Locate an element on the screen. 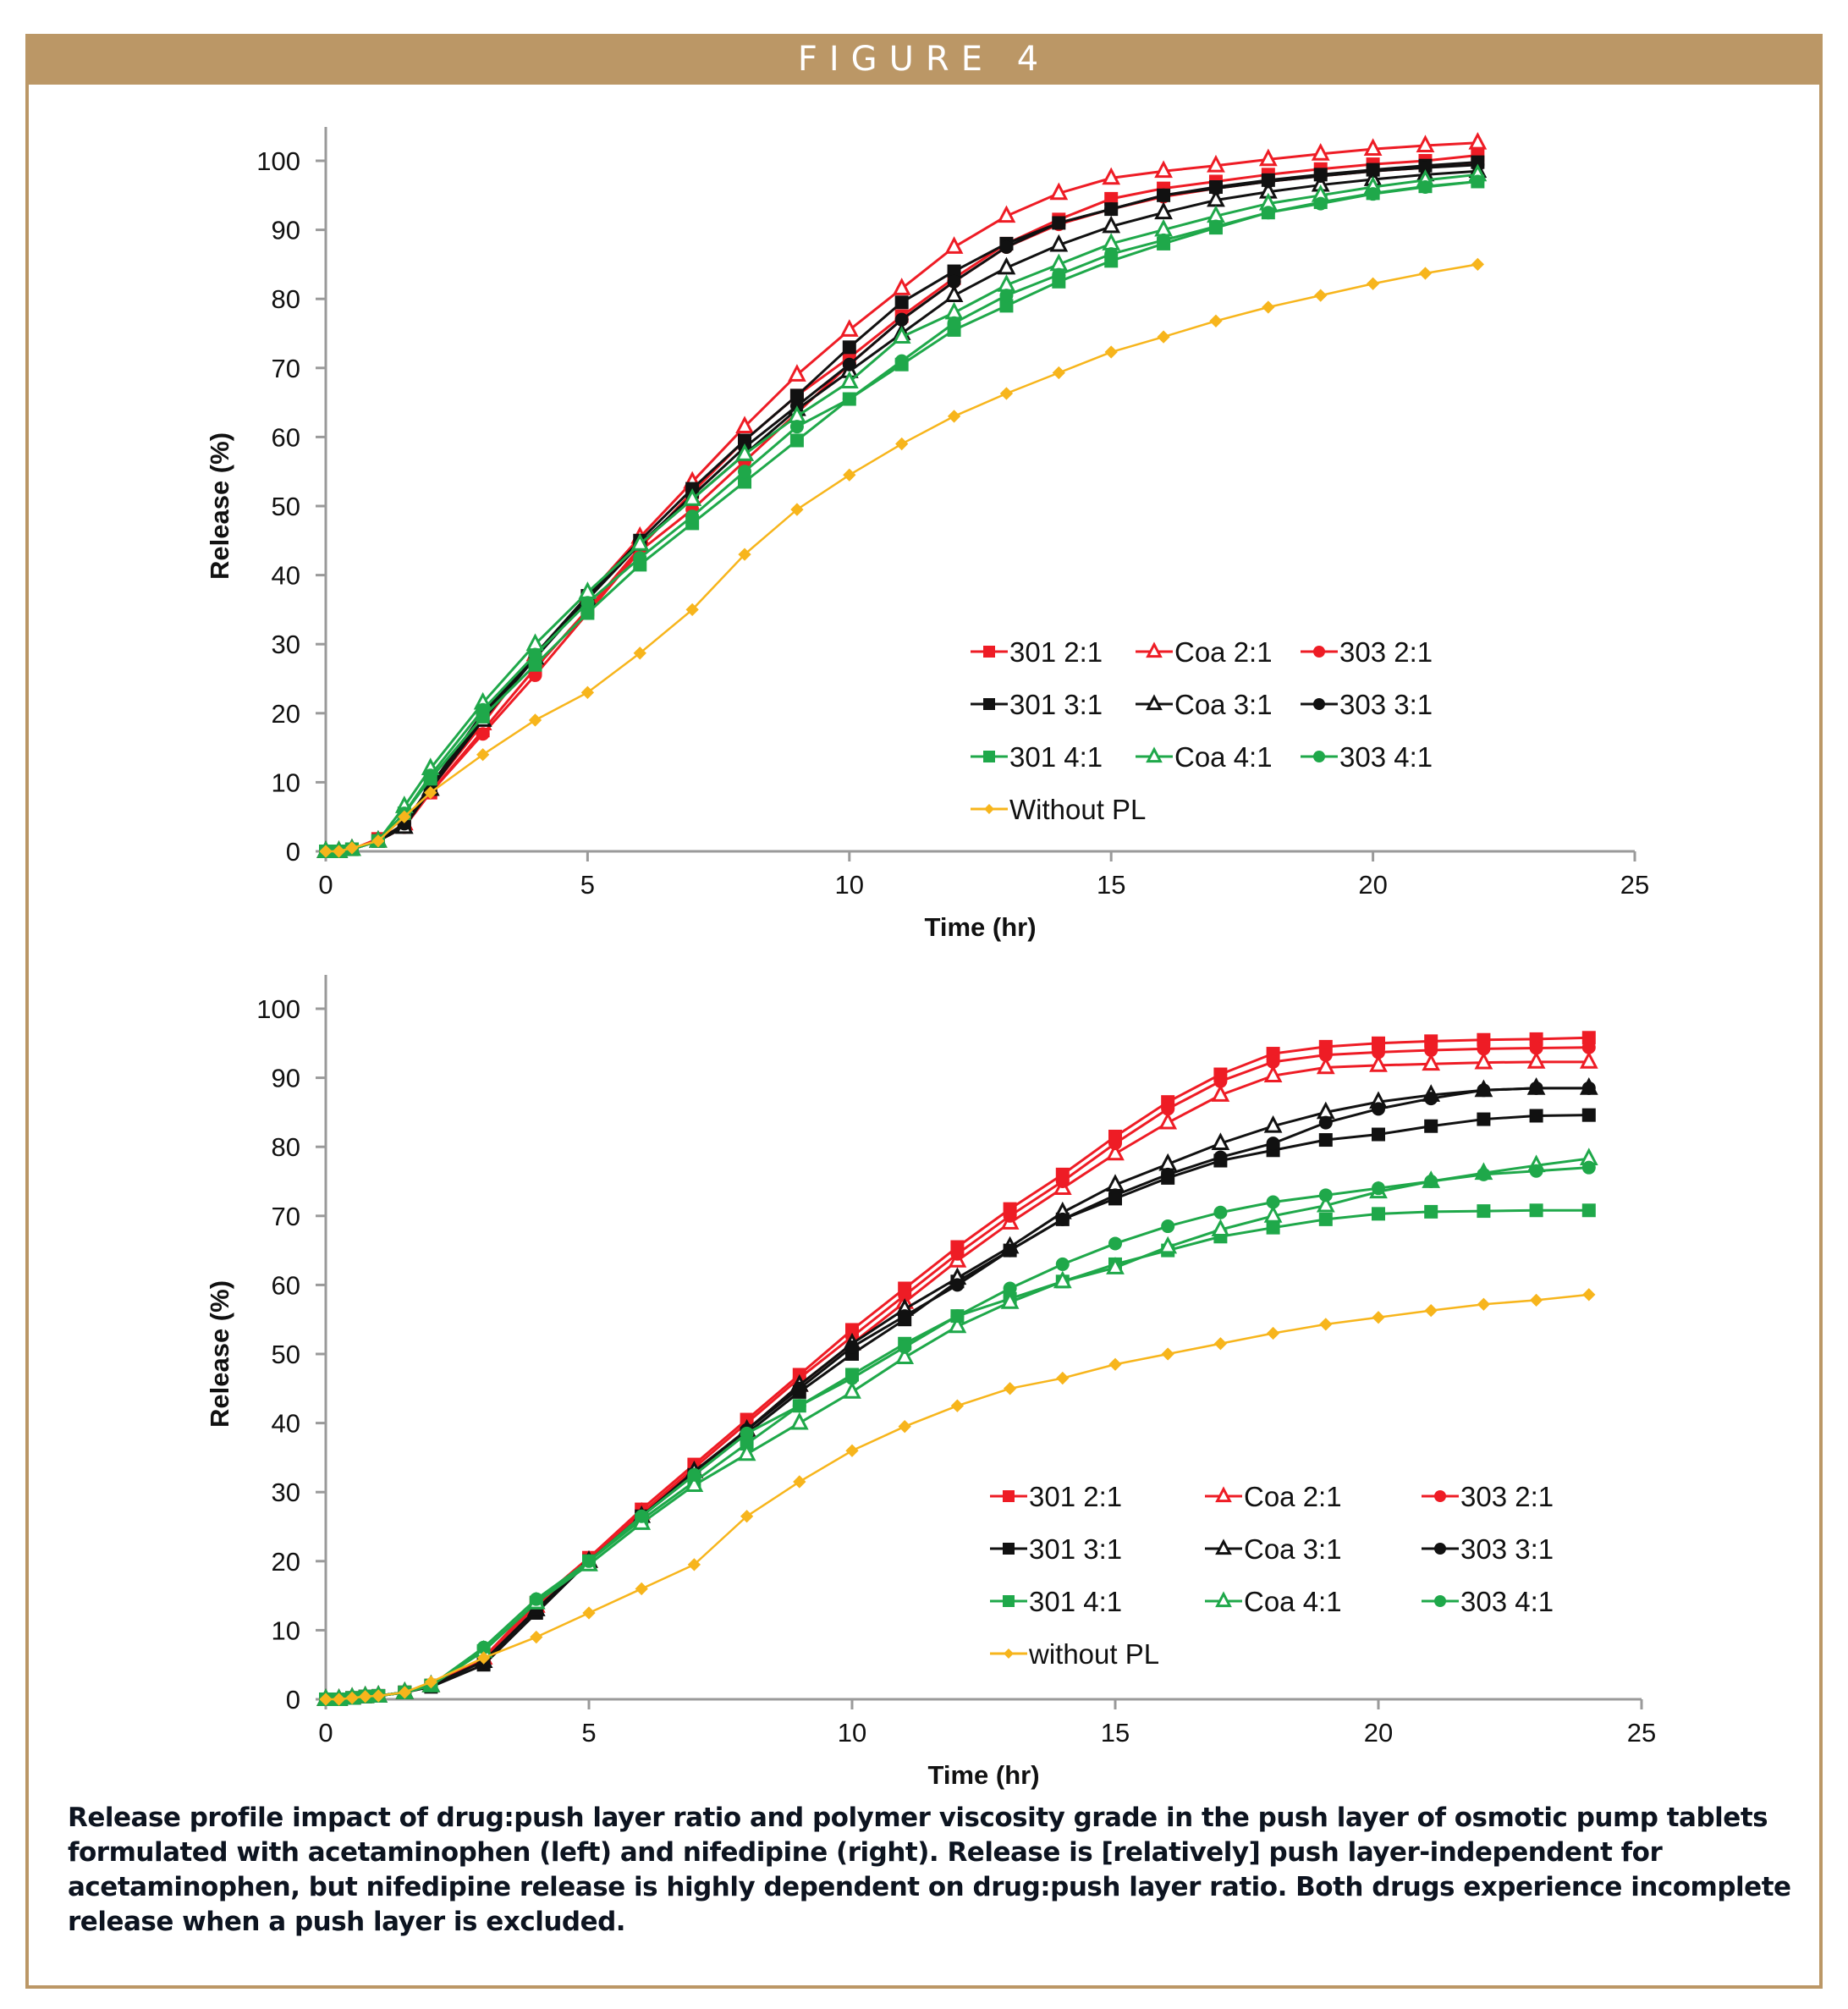 Image resolution: width=1848 pixels, height=2009 pixels. legend-item: 303 2:1 is located at coordinates (1488, 1497).